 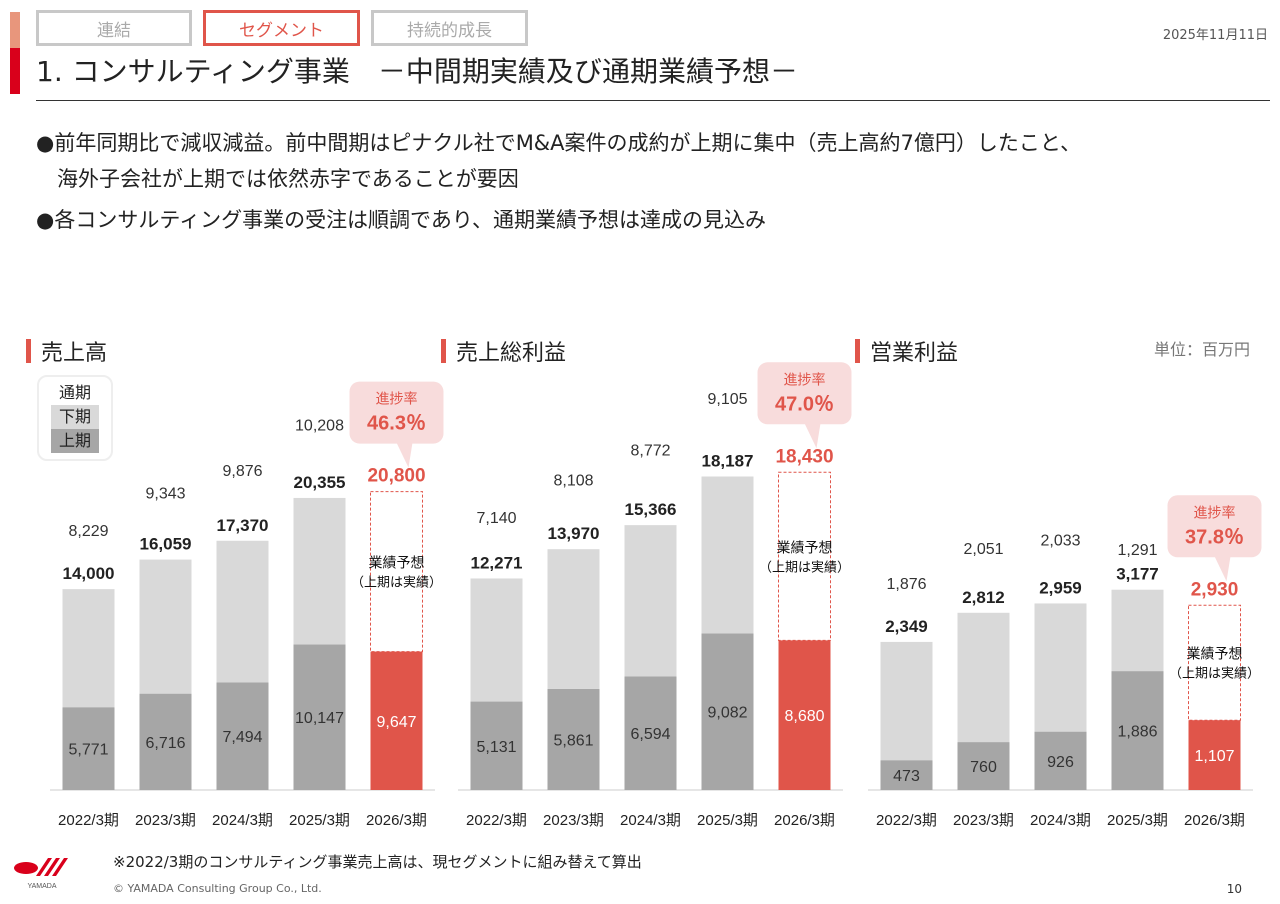 What do you see at coordinates (242, 737) in the screenshot?
I see `h1-value-label: 7,494` at bounding box center [242, 737].